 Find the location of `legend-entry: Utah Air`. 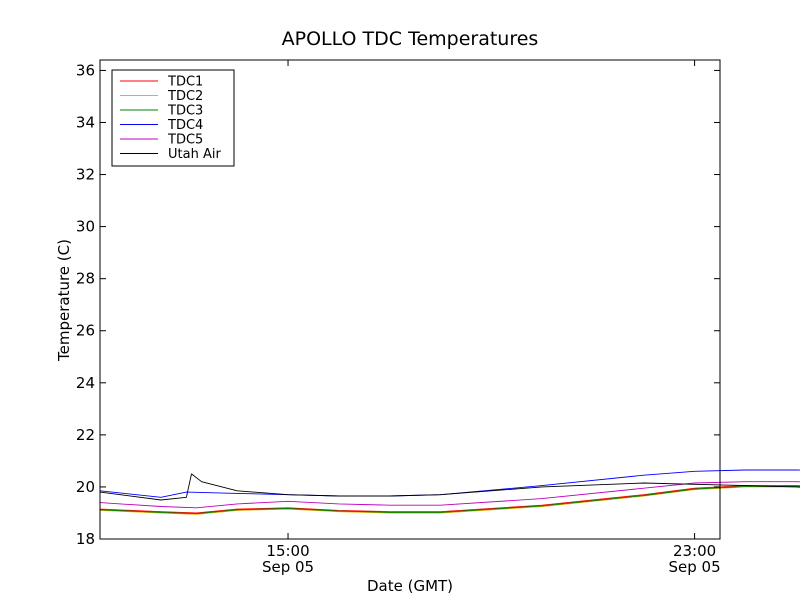

legend-entry: Utah Air is located at coordinates (194, 154).